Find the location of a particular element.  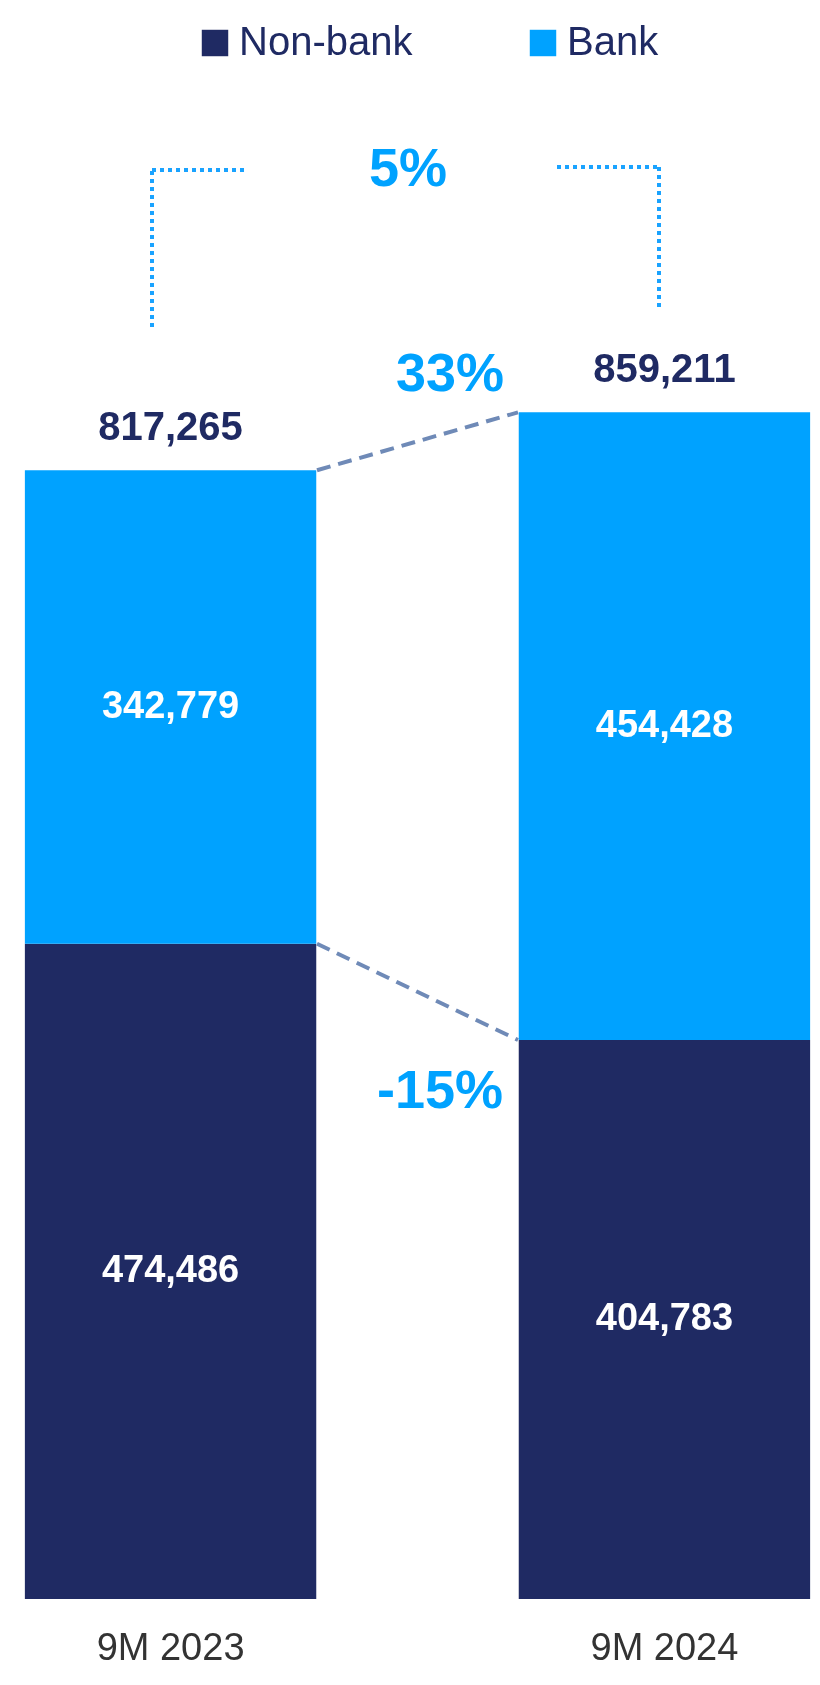

data-label: 454,428 is located at coordinates (664, 724).